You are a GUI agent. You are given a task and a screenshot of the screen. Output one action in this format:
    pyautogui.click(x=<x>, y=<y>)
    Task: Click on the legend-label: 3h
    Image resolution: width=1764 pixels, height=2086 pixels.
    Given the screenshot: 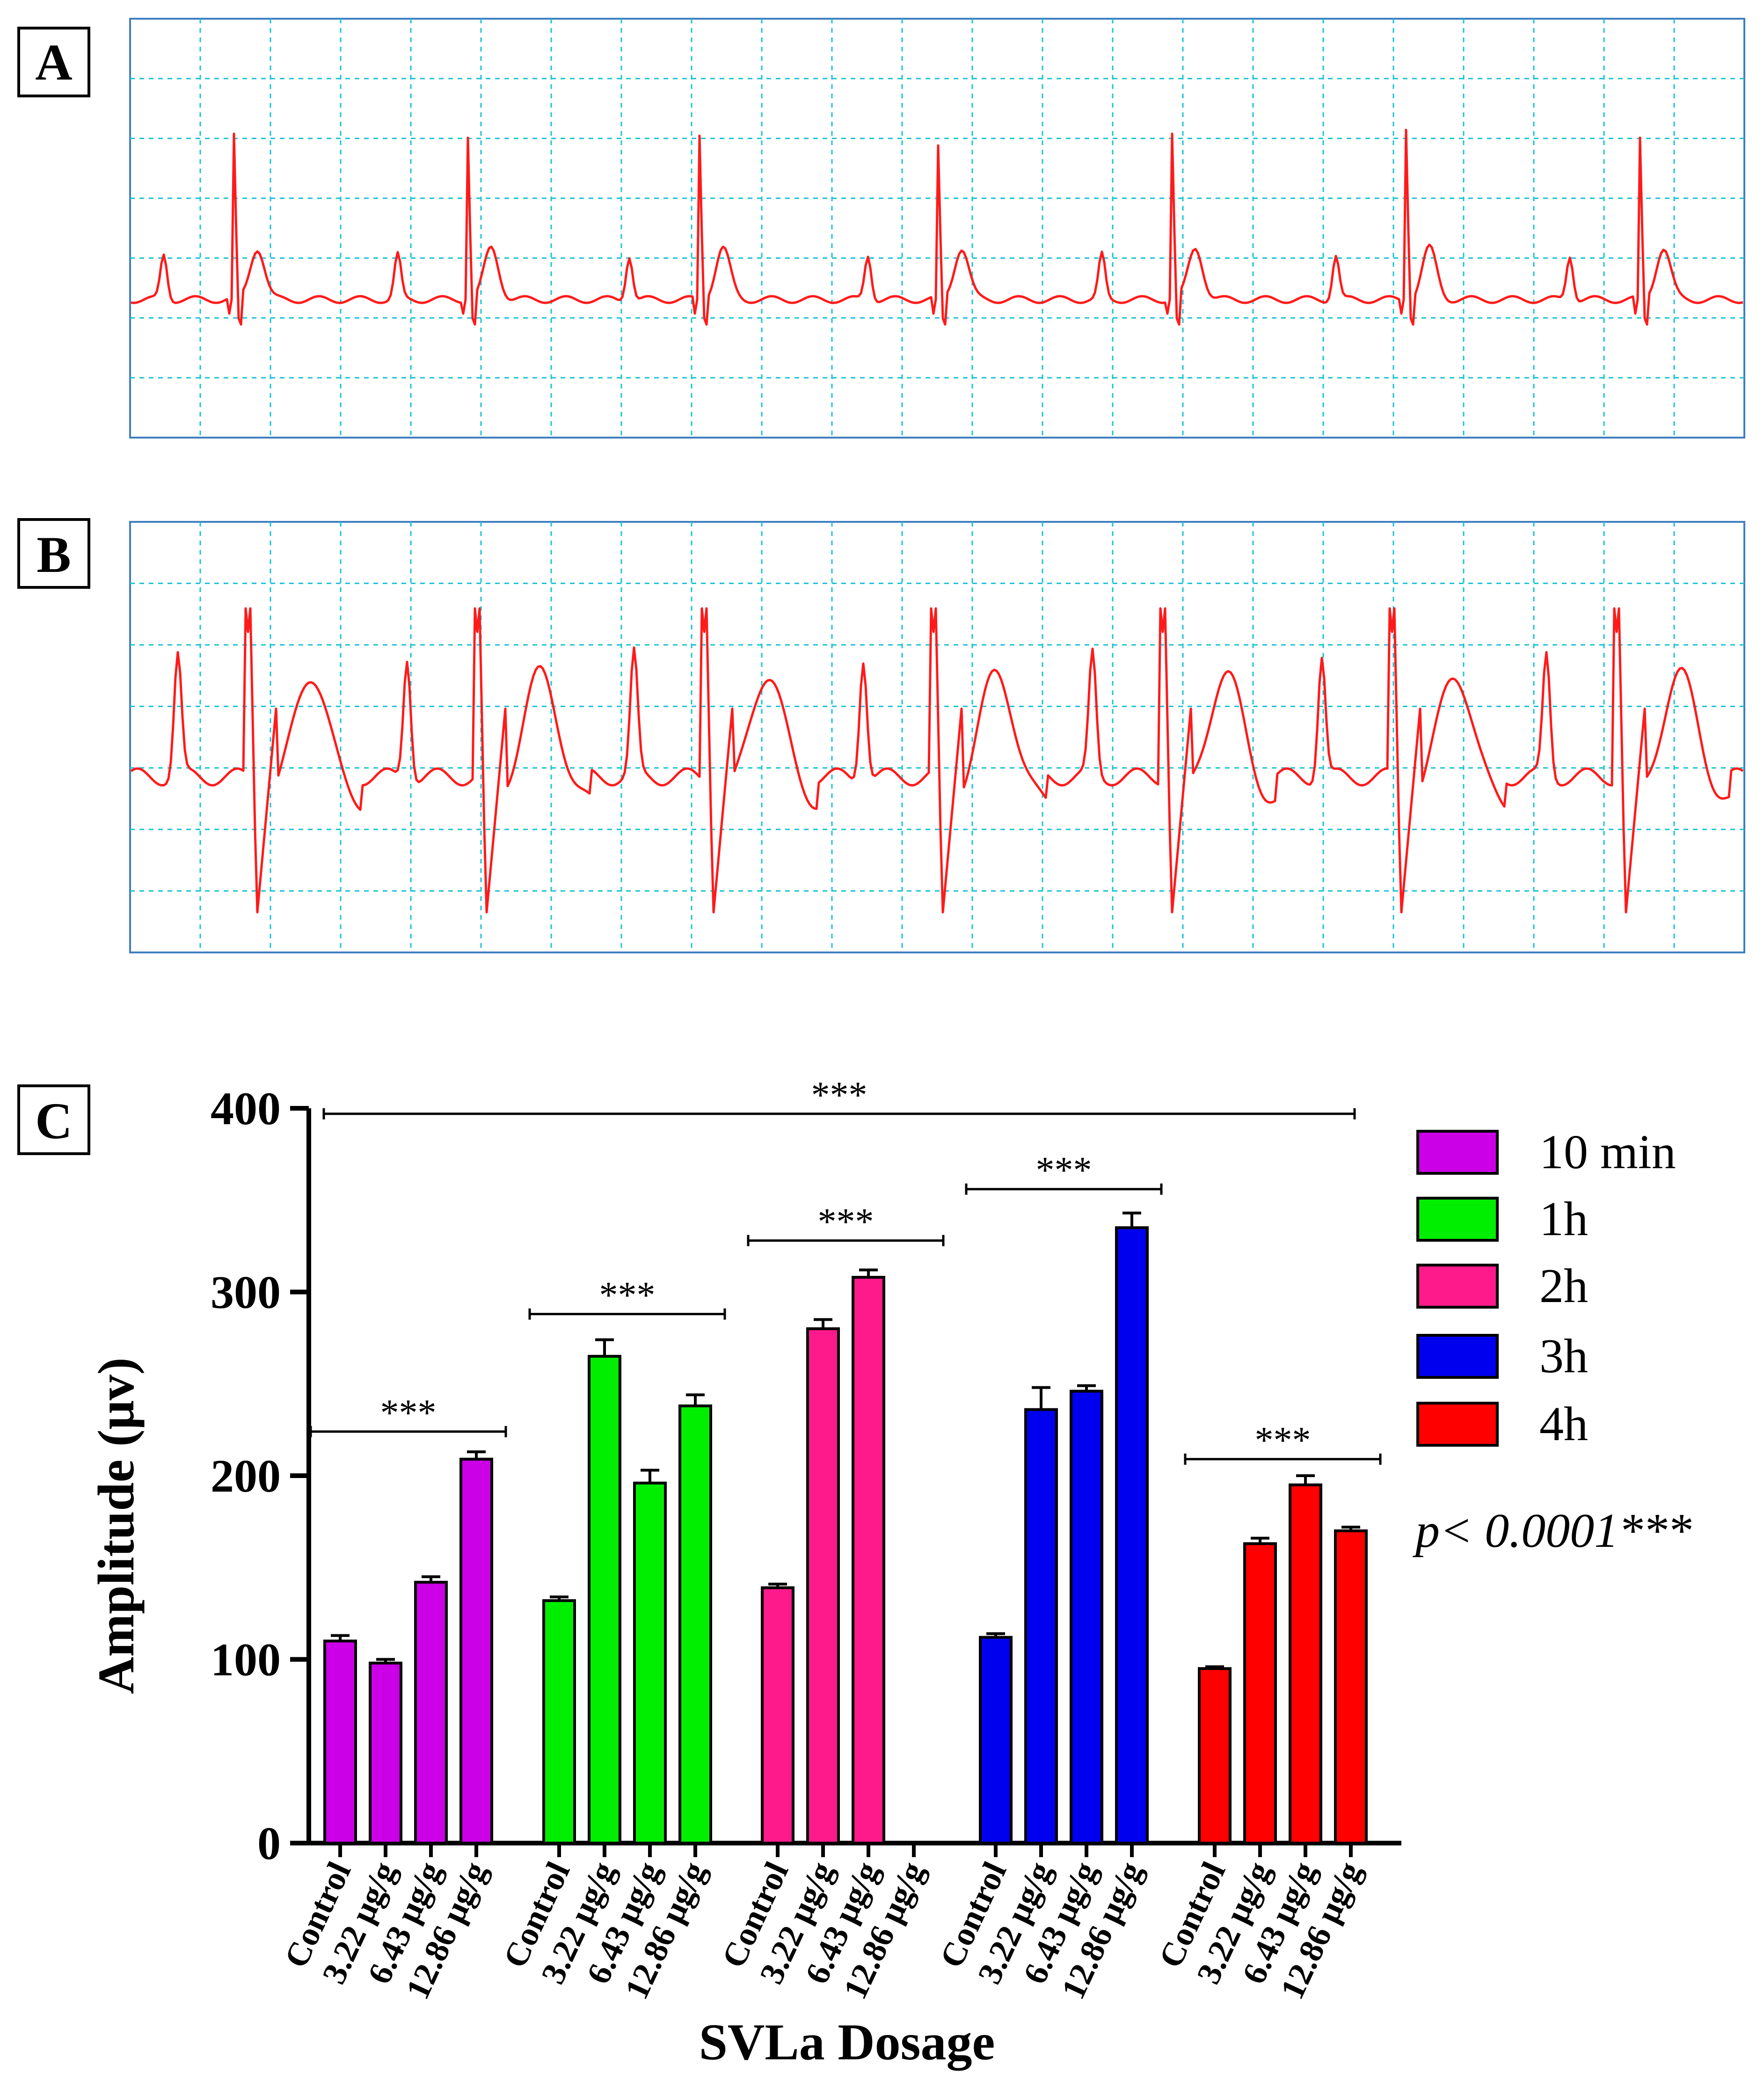 What is the action you would take?
    pyautogui.click(x=1563, y=1356)
    